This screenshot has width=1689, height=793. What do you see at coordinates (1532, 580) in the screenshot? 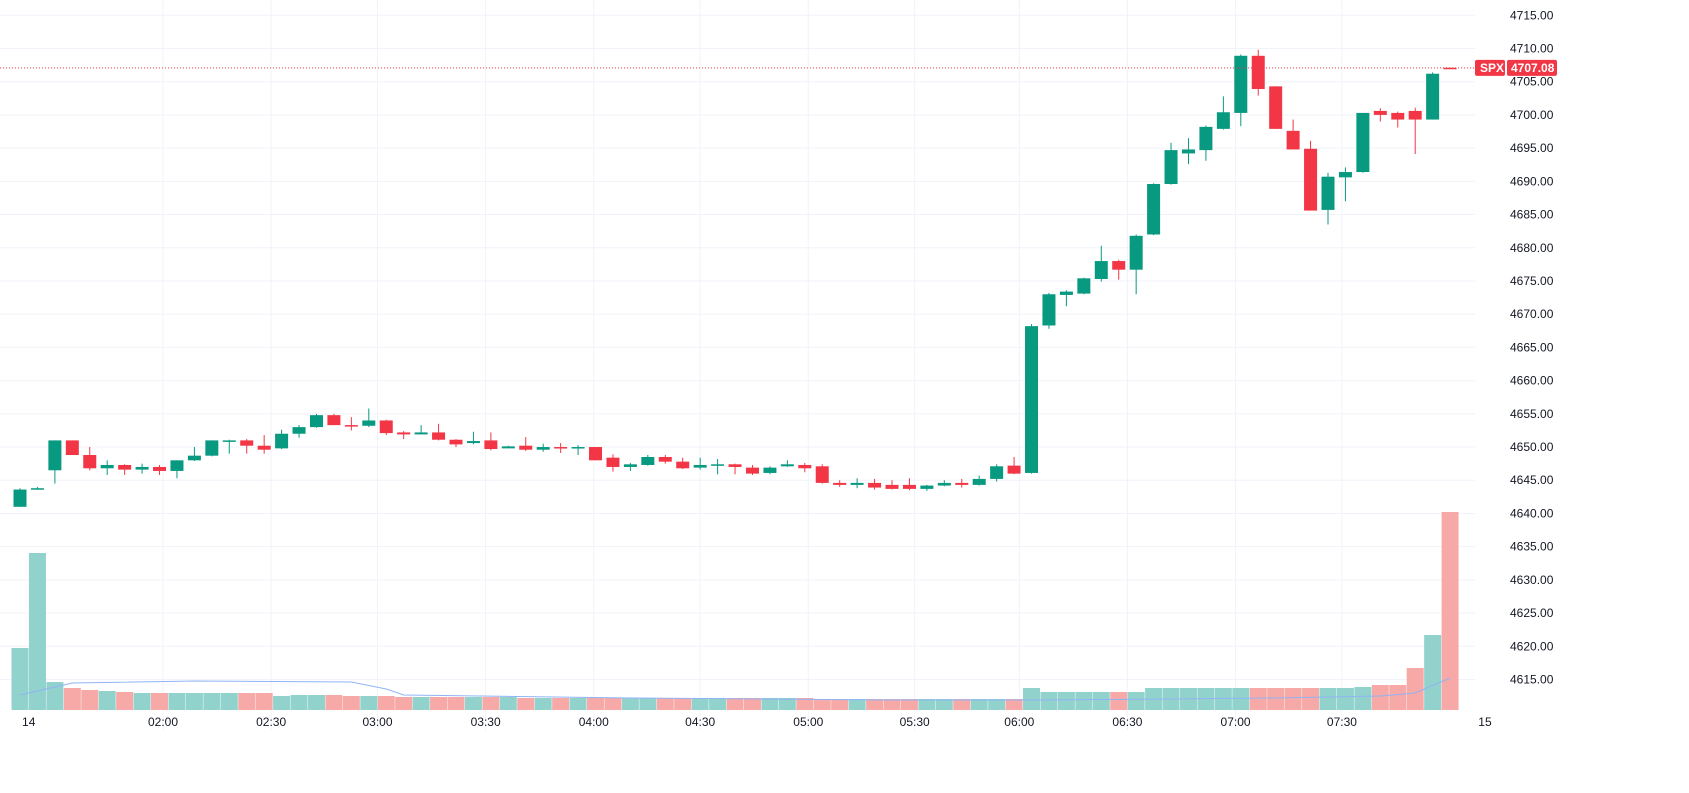
I see `price-tick-label: 4630.00` at bounding box center [1532, 580].